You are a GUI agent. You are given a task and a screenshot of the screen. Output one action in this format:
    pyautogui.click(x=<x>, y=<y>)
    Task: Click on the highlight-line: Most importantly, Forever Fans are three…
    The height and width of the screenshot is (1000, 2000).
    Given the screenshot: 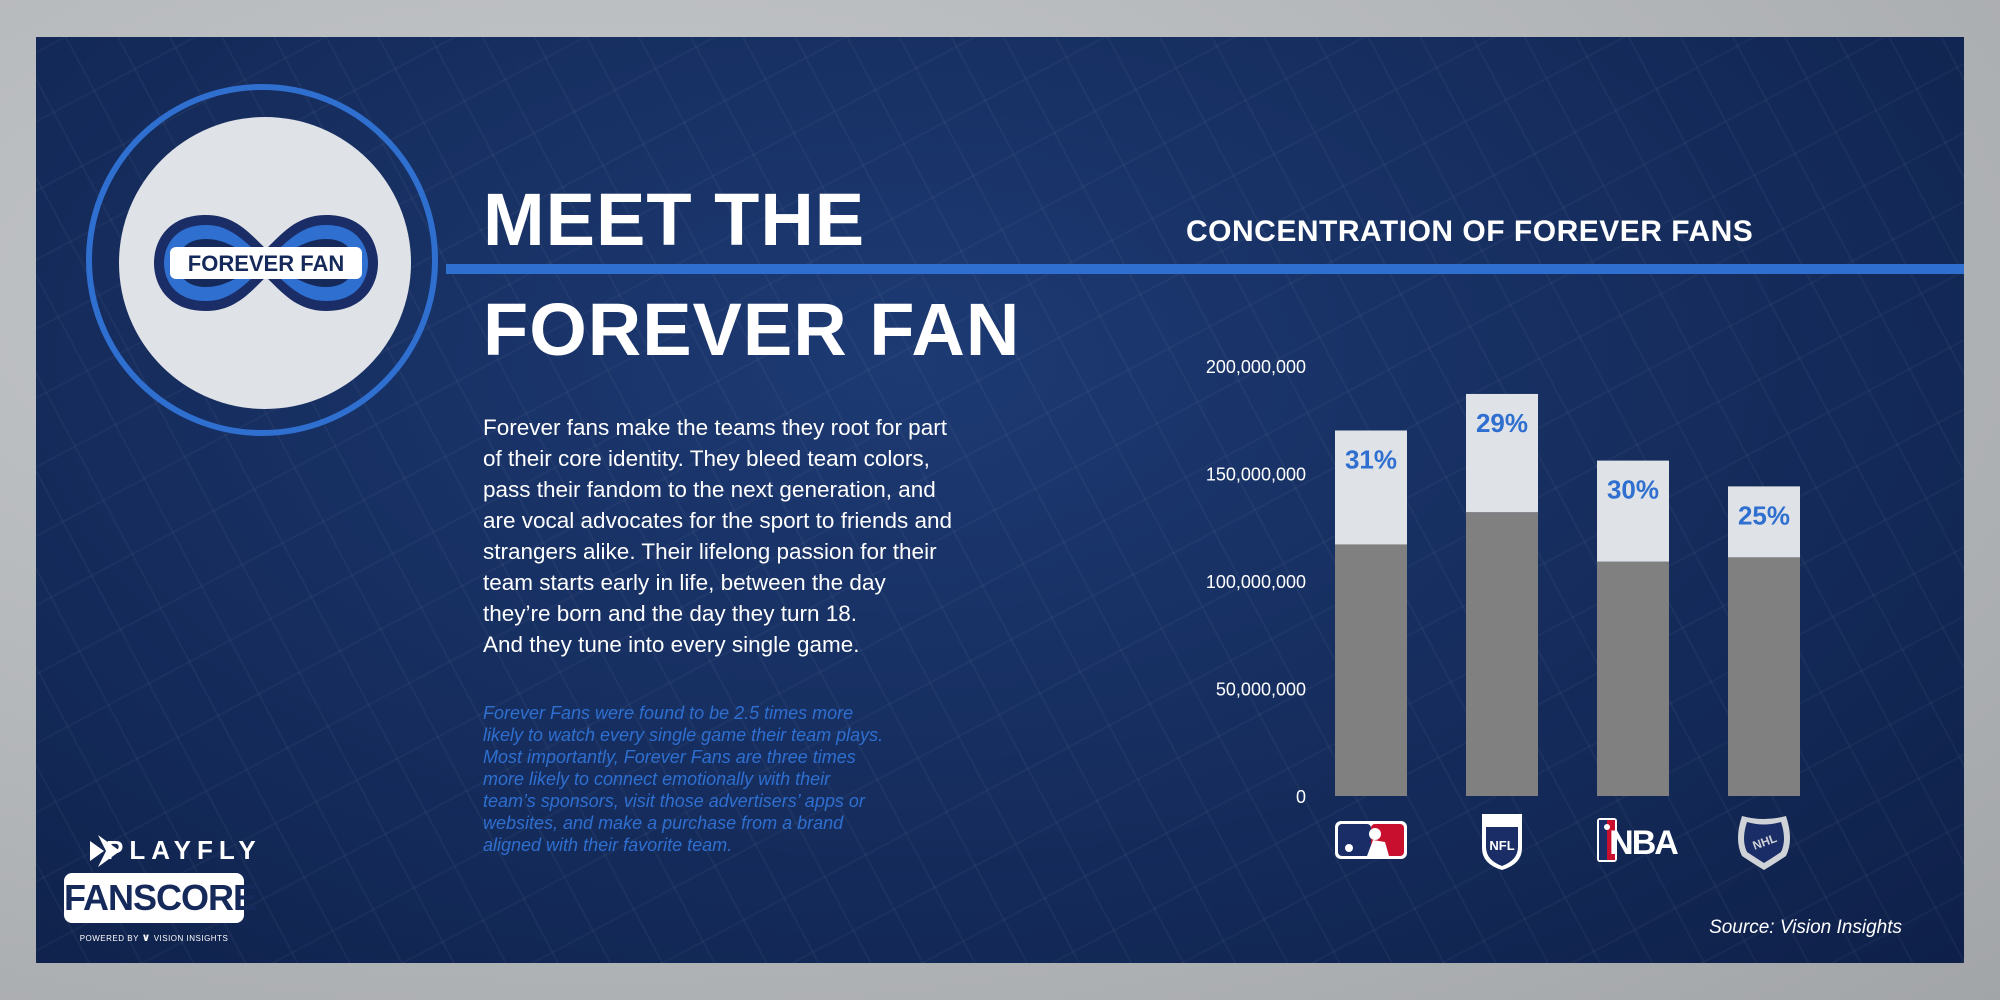 What is the action you would take?
    pyautogui.click(x=669, y=757)
    